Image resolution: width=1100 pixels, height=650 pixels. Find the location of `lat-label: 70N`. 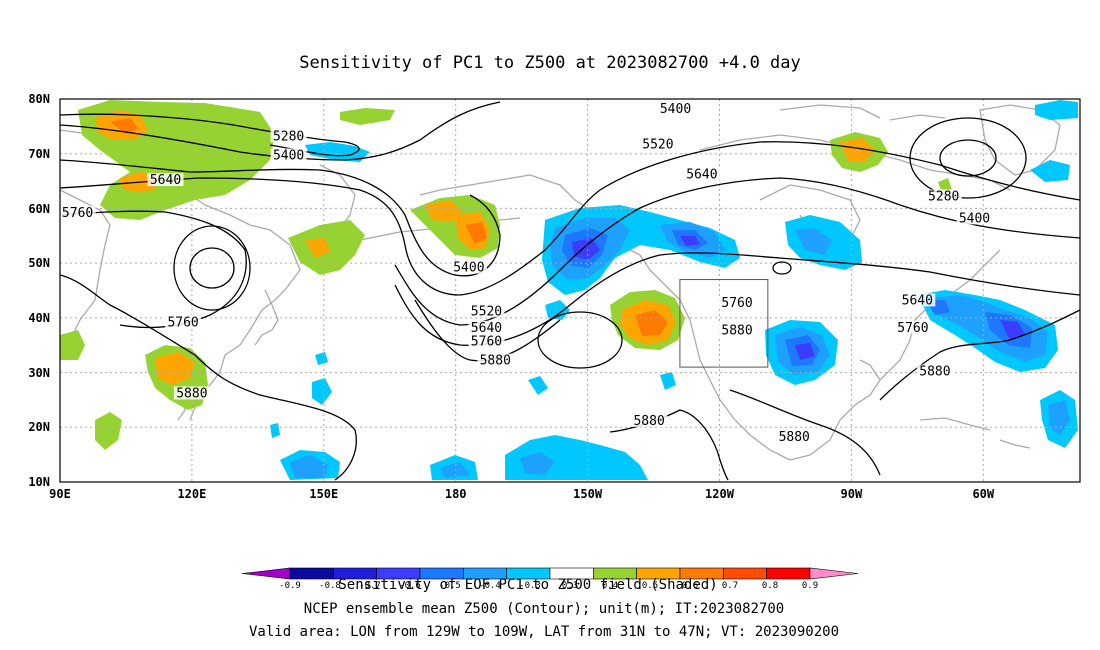

lat-label: 70N is located at coordinates (39, 154).